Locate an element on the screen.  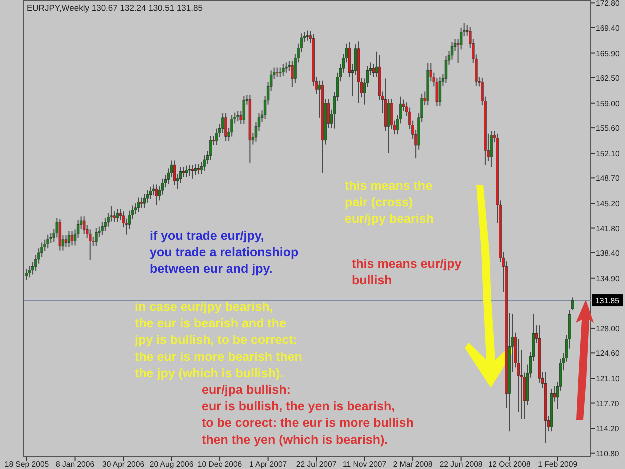
annotation: in case eur/jpy bearish, the eur is bearish and the jpy is bullish, to be correct: the eur is more bearish then the jpy (which is bullish). is located at coordinates (218, 340).